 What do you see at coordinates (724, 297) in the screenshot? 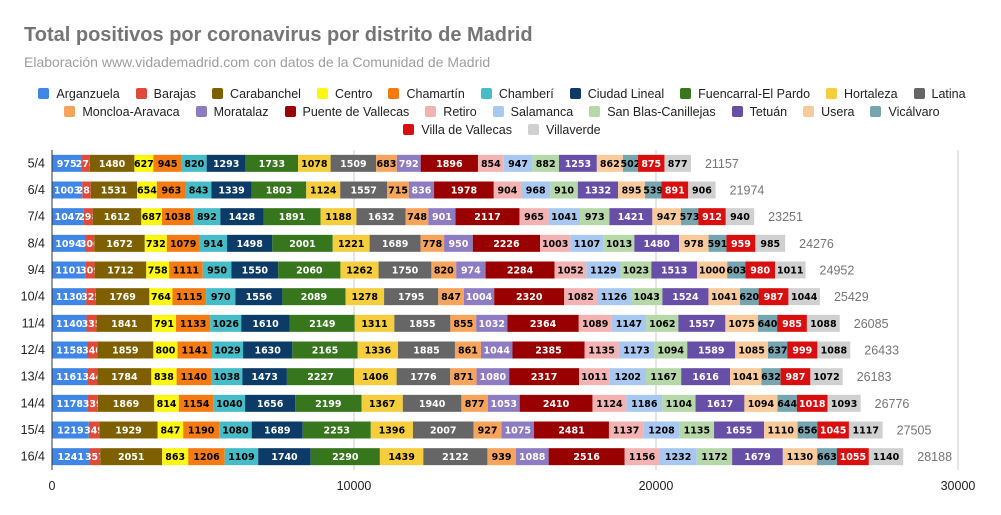
I see `data-label: 1041` at bounding box center [724, 297].